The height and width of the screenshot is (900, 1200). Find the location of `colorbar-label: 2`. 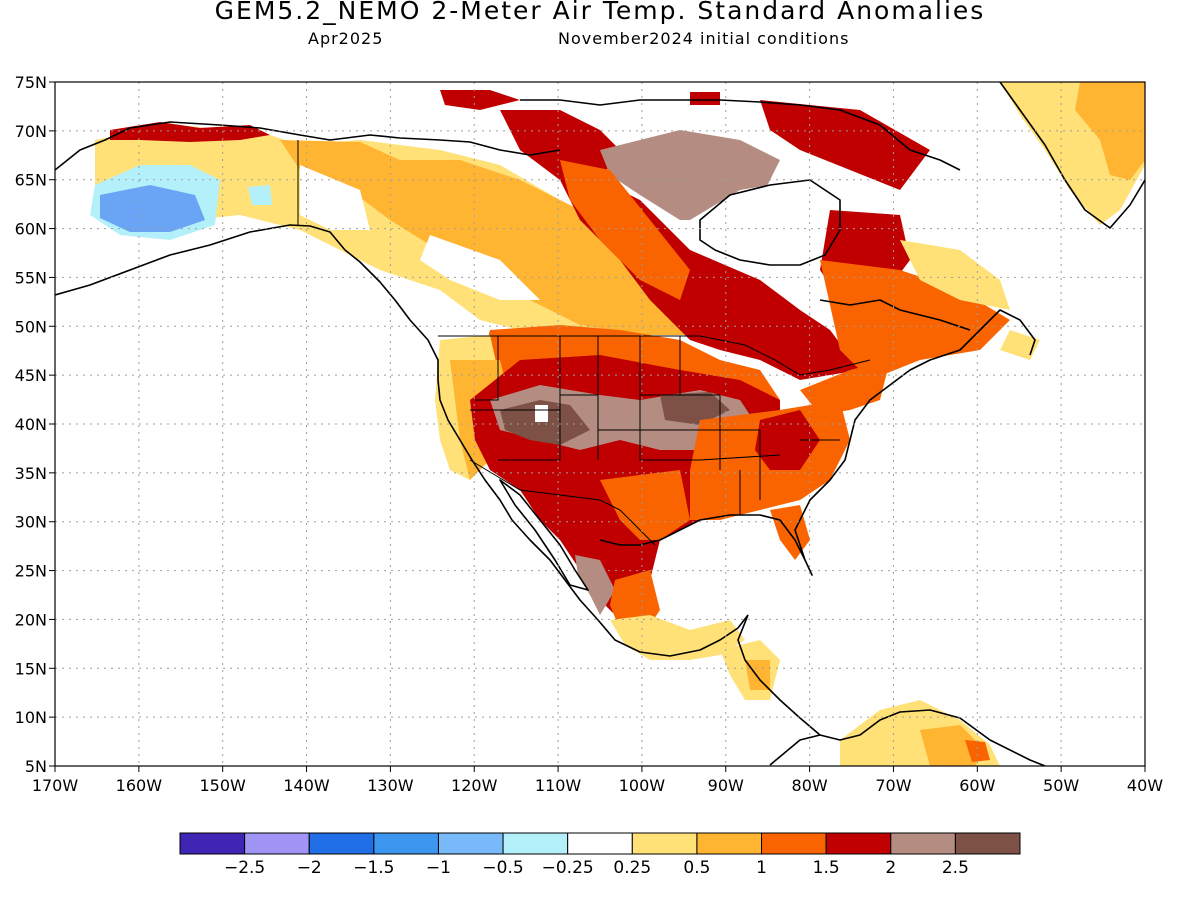

colorbar-label: 2 is located at coordinates (890, 868).